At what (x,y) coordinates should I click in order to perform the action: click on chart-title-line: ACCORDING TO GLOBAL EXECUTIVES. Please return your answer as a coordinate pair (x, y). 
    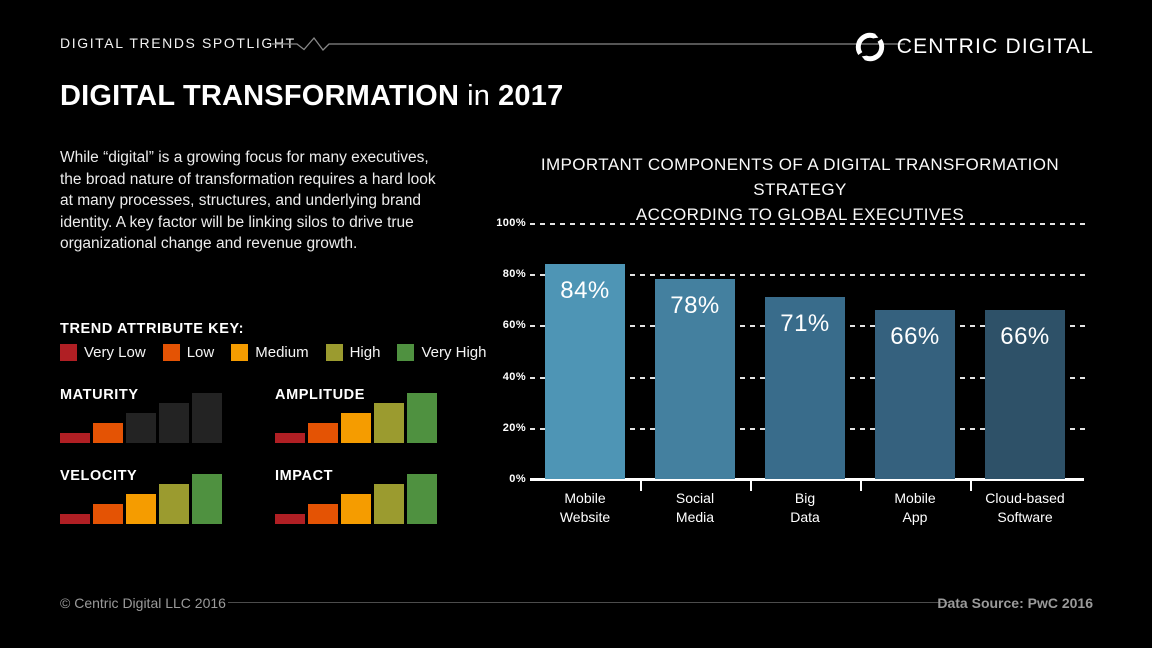
    Looking at the image, I should click on (800, 214).